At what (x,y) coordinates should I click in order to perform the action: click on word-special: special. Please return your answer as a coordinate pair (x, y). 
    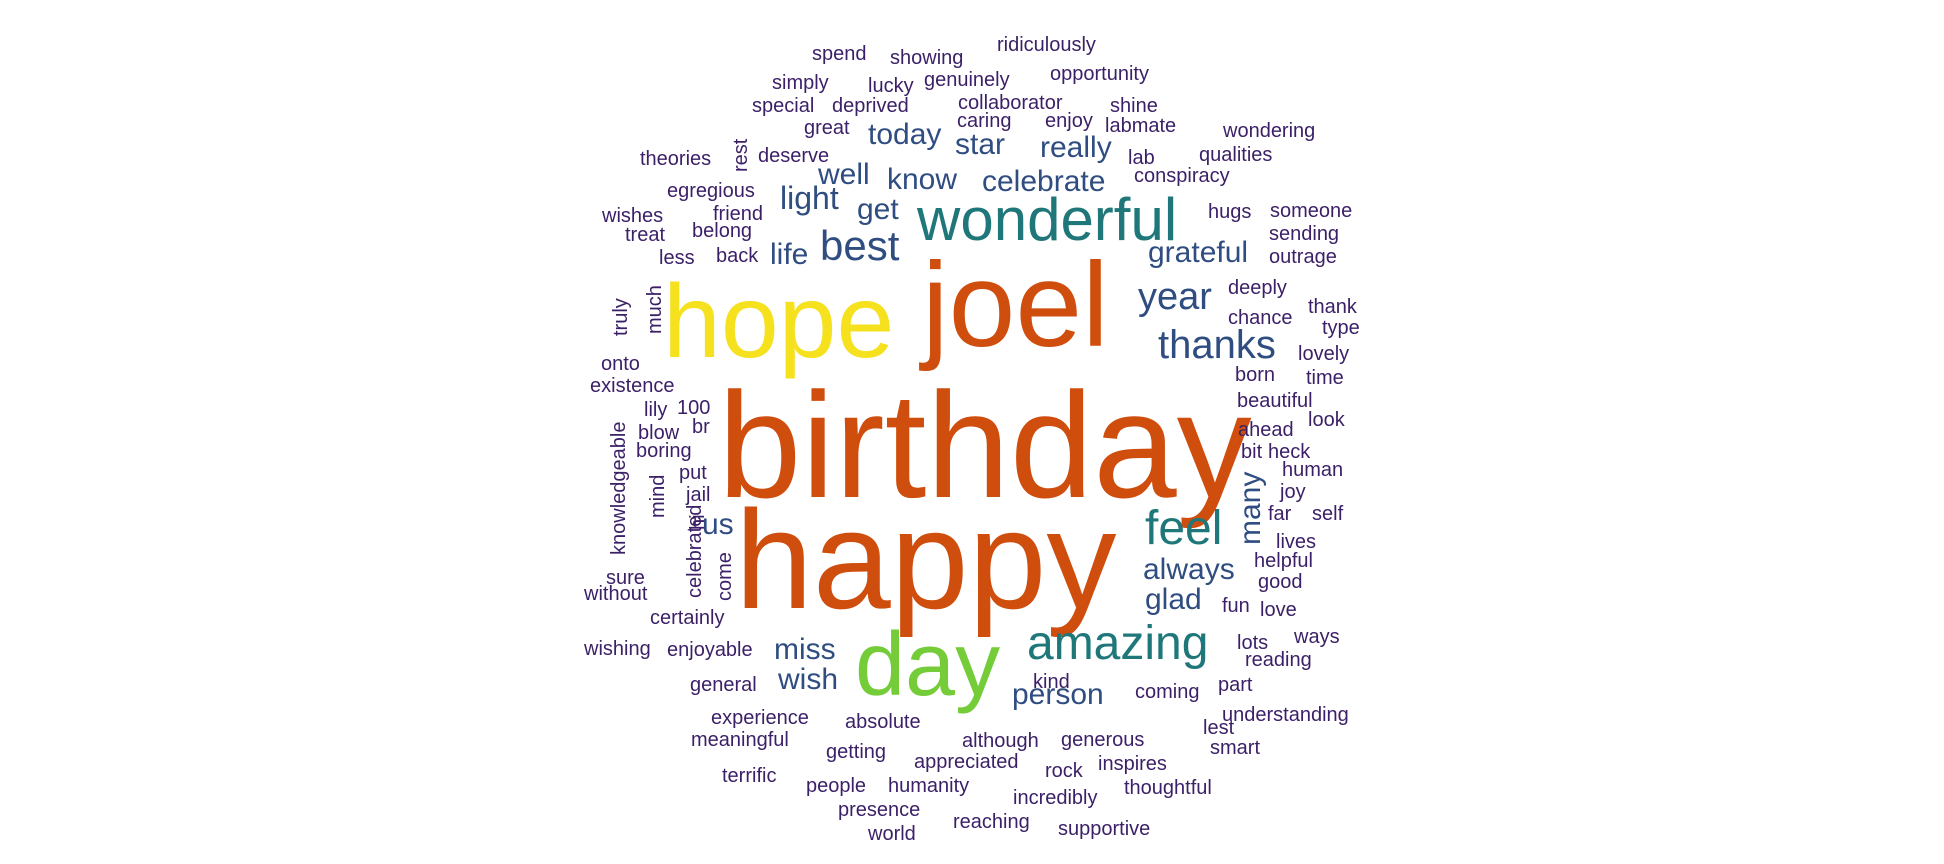
    Looking at the image, I should click on (783, 106).